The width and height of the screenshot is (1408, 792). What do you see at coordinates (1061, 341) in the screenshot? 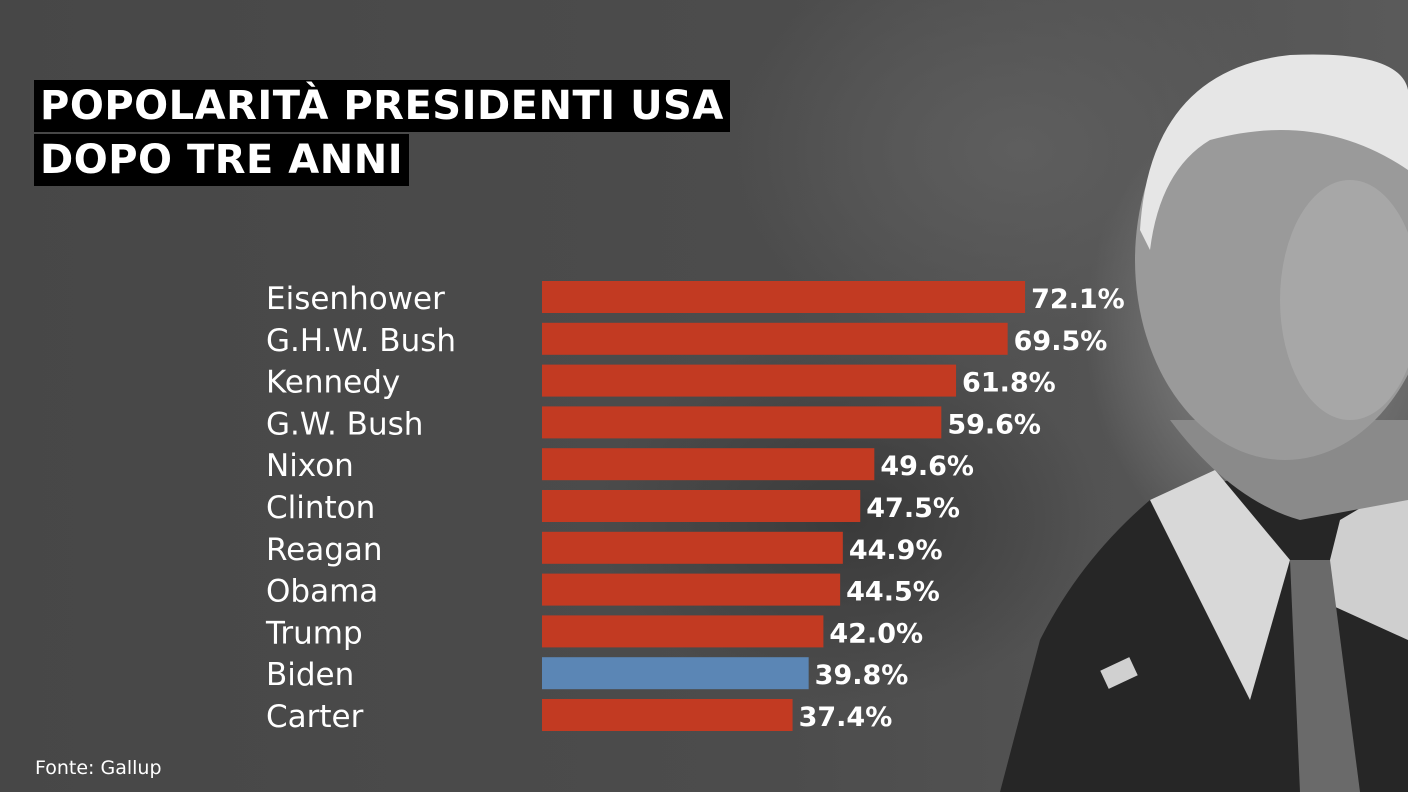
I see `value-label: 69.5%` at bounding box center [1061, 341].